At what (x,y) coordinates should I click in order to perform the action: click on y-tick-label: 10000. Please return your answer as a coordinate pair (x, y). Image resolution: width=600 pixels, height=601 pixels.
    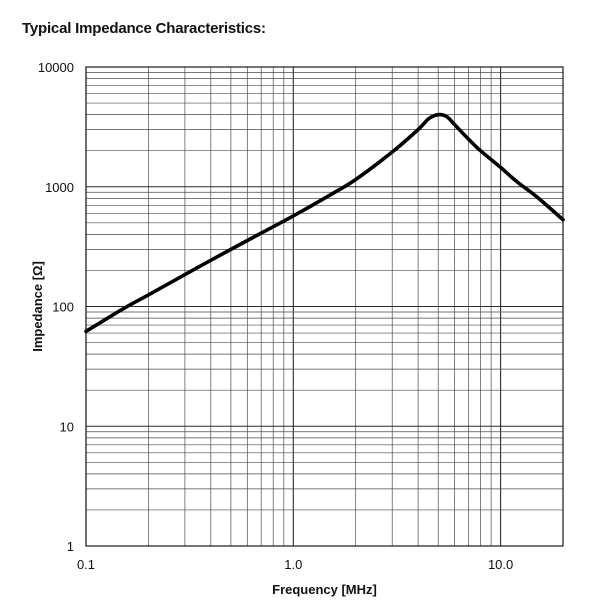
    Looking at the image, I should click on (56, 67).